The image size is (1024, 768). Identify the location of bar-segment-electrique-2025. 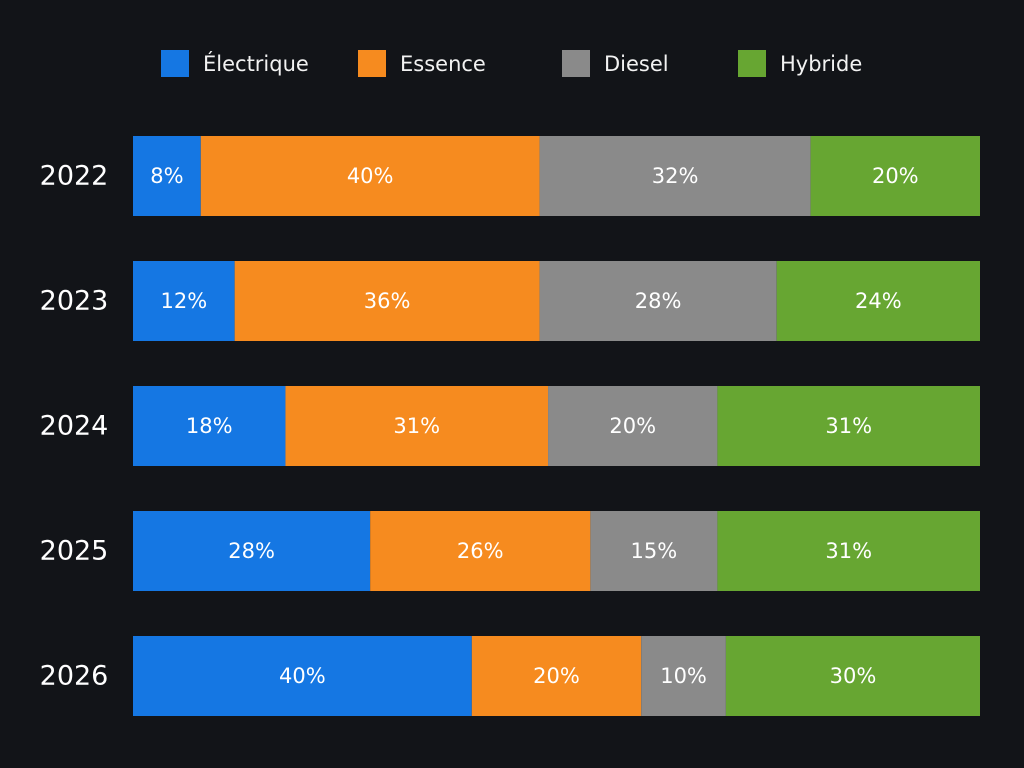
(252, 551).